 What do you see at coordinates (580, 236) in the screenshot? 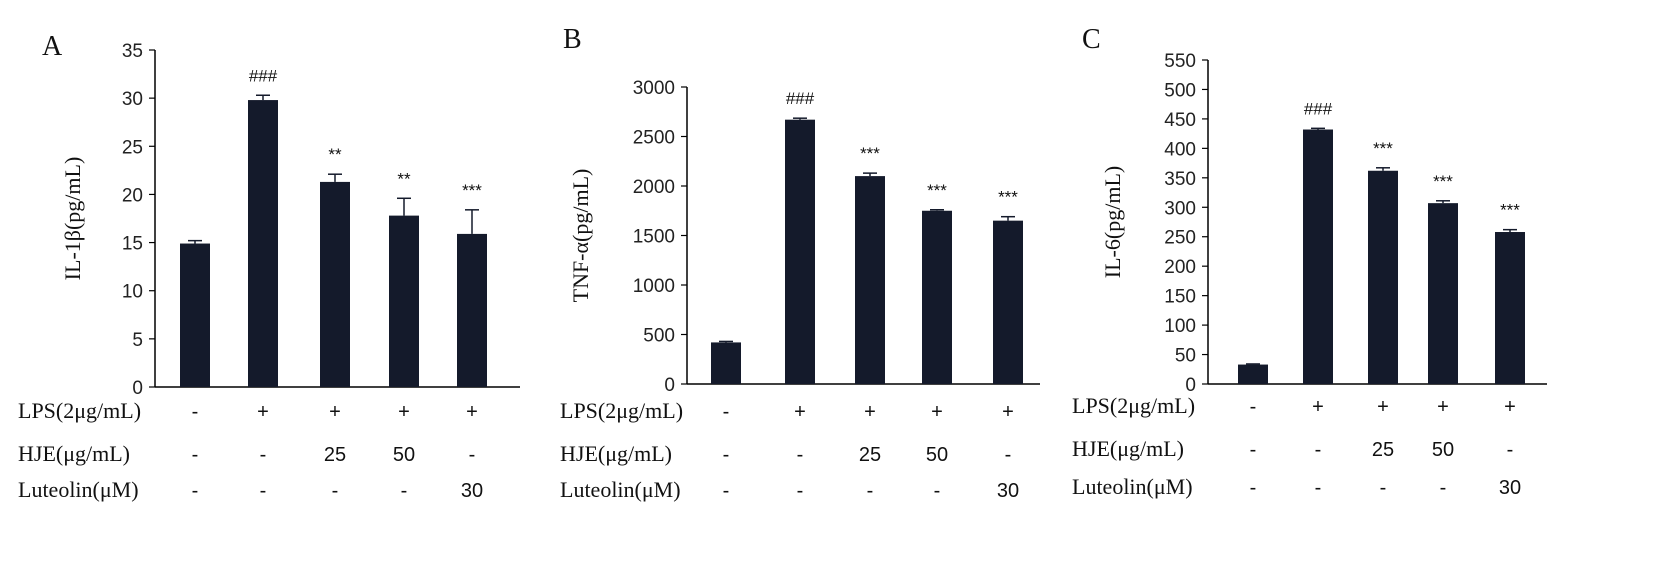
I see `y-axis-title: TNF-α(pg/mL)` at bounding box center [580, 236].